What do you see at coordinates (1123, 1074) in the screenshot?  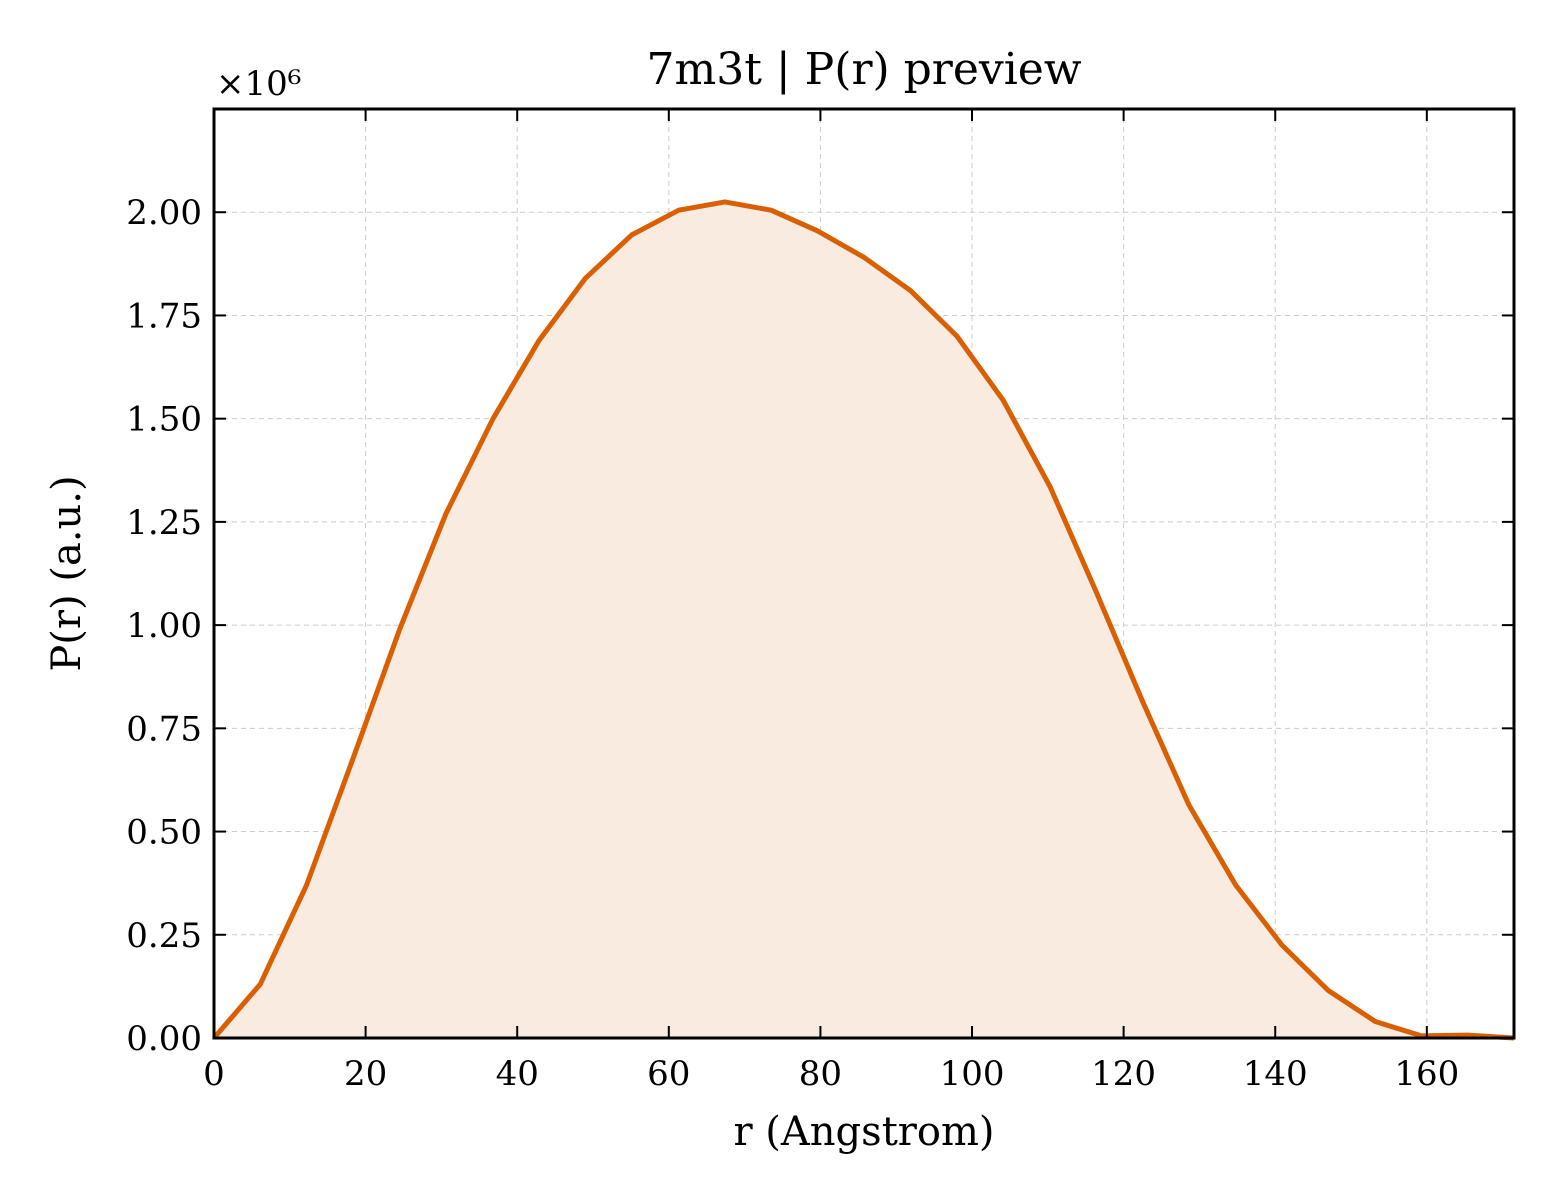 I see `x-tick-label: 120` at bounding box center [1123, 1074].